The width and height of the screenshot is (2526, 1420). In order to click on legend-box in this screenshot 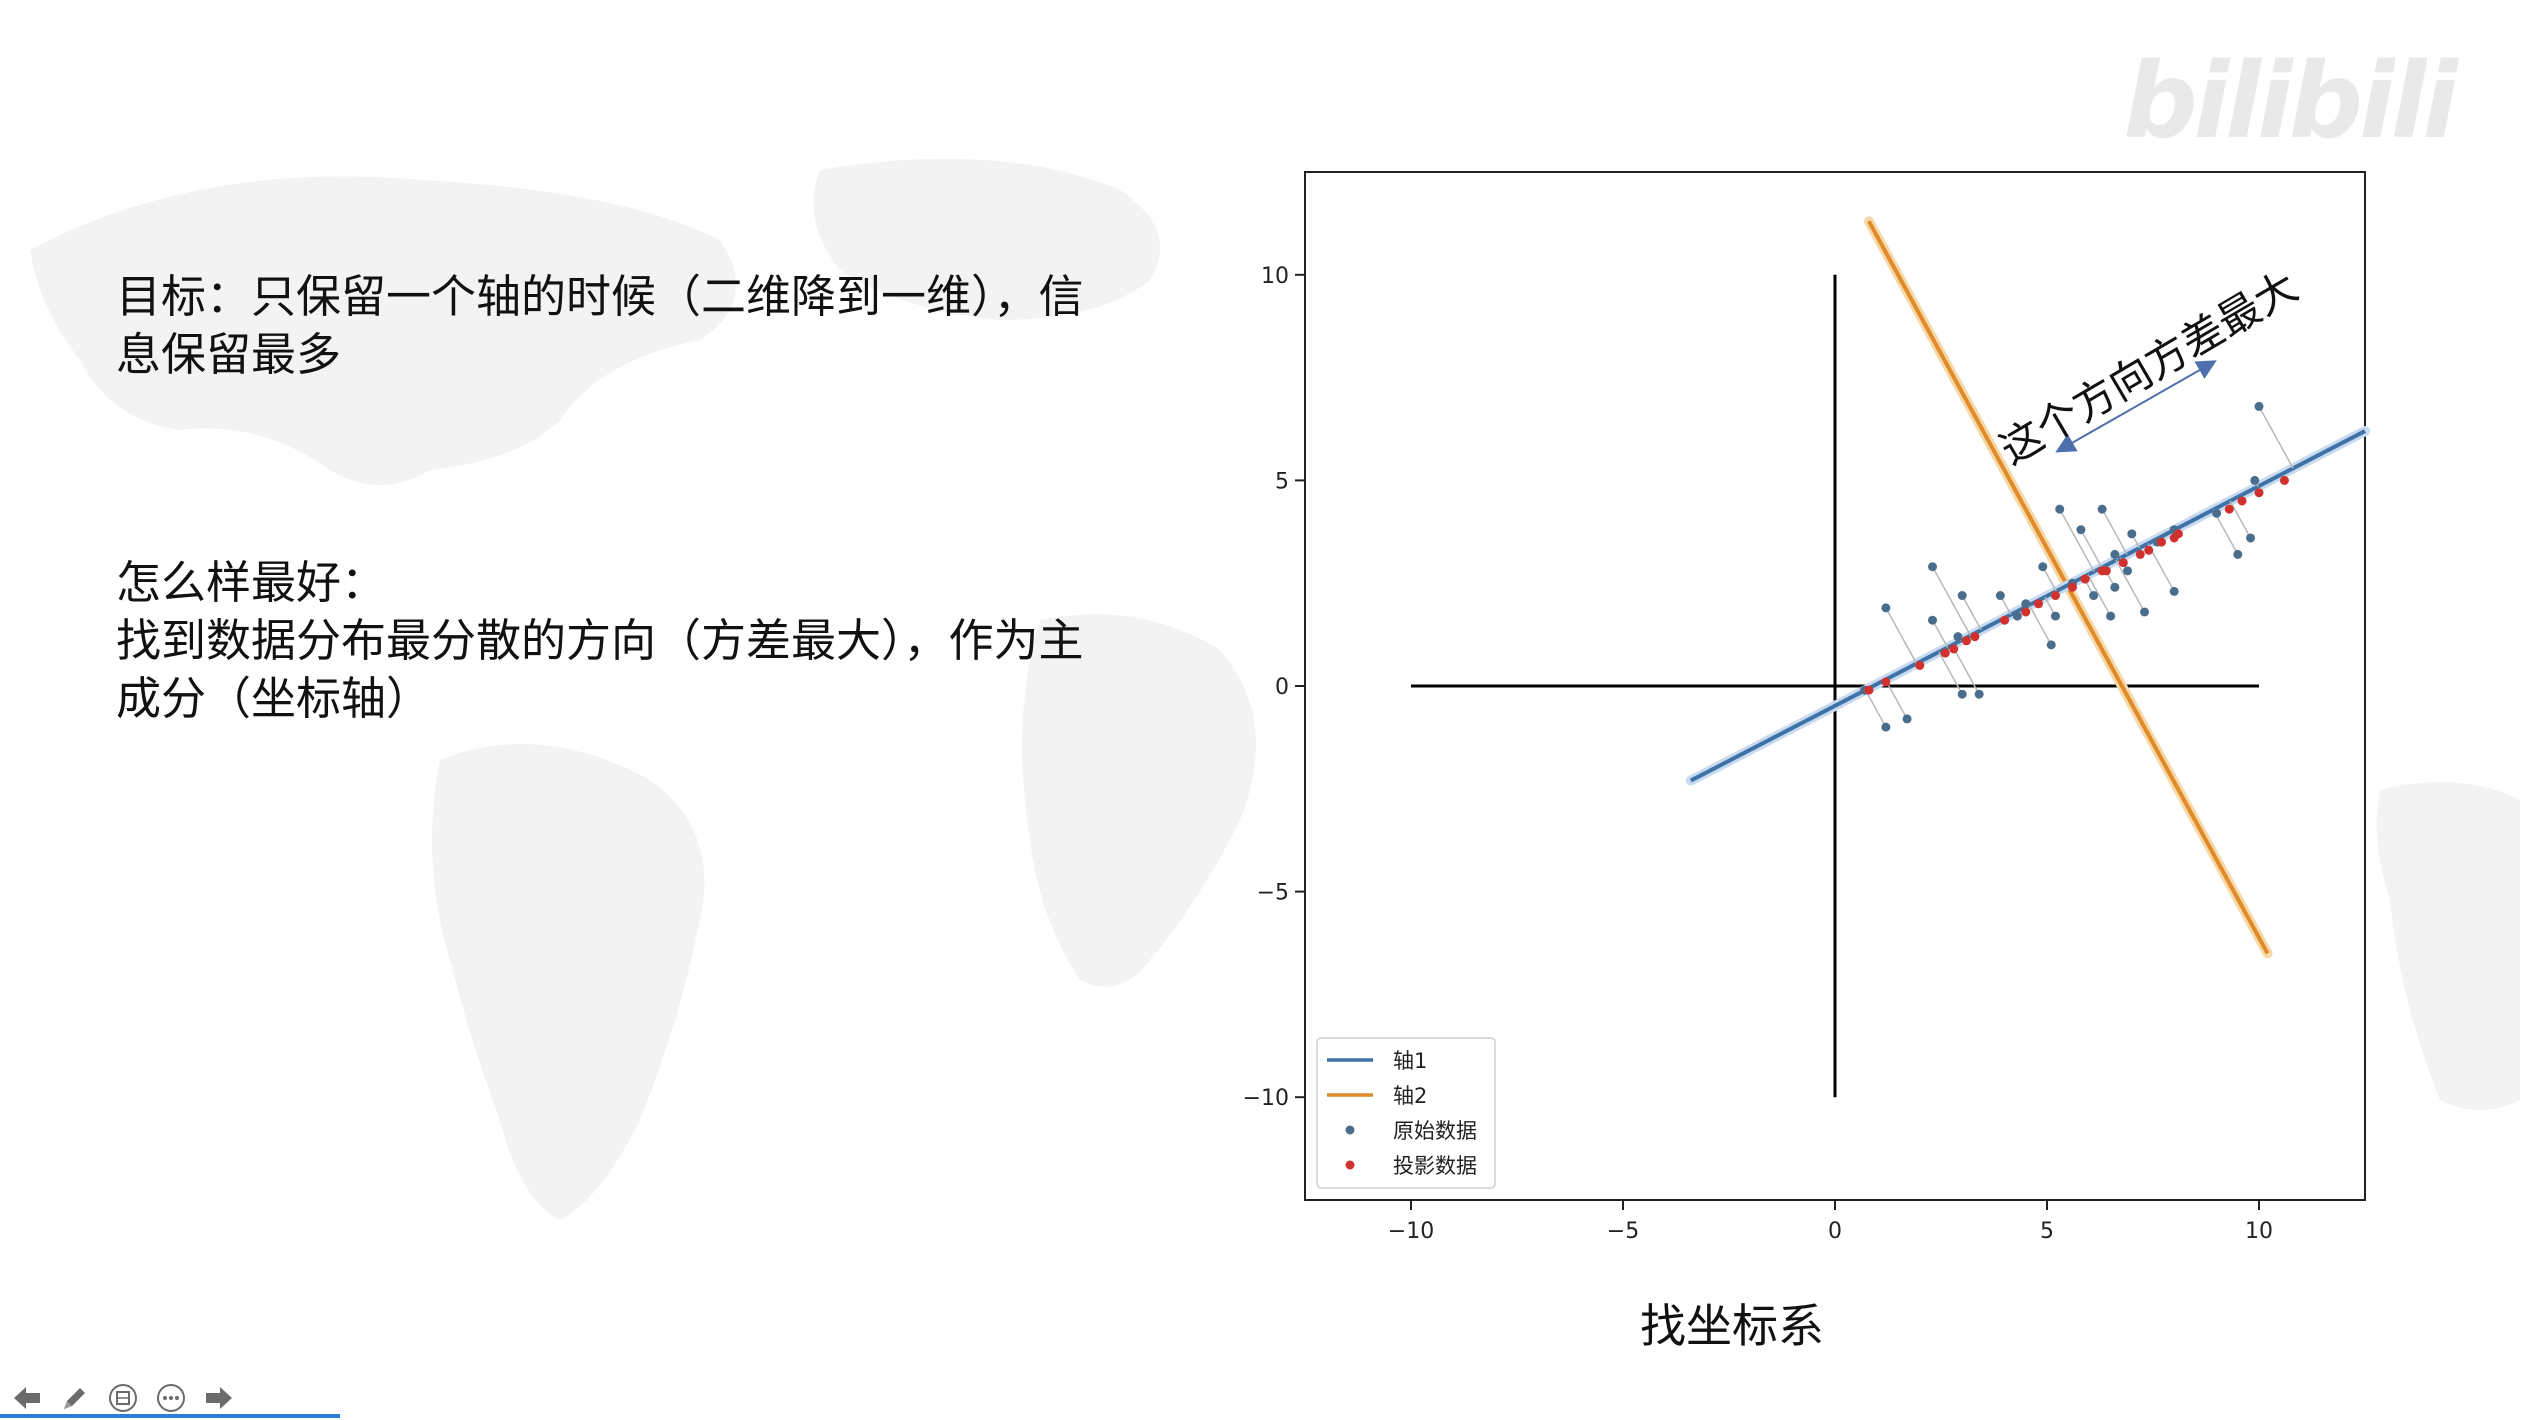, I will do `click(1406, 1113)`.